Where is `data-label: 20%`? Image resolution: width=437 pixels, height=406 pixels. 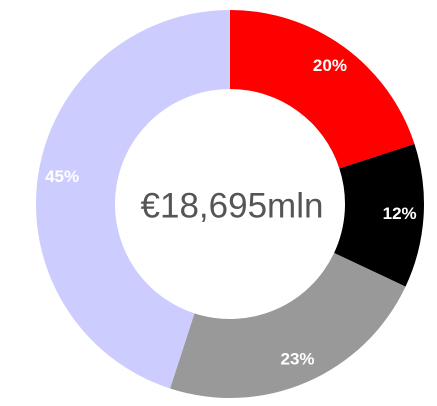
data-label: 20% is located at coordinates (330, 65).